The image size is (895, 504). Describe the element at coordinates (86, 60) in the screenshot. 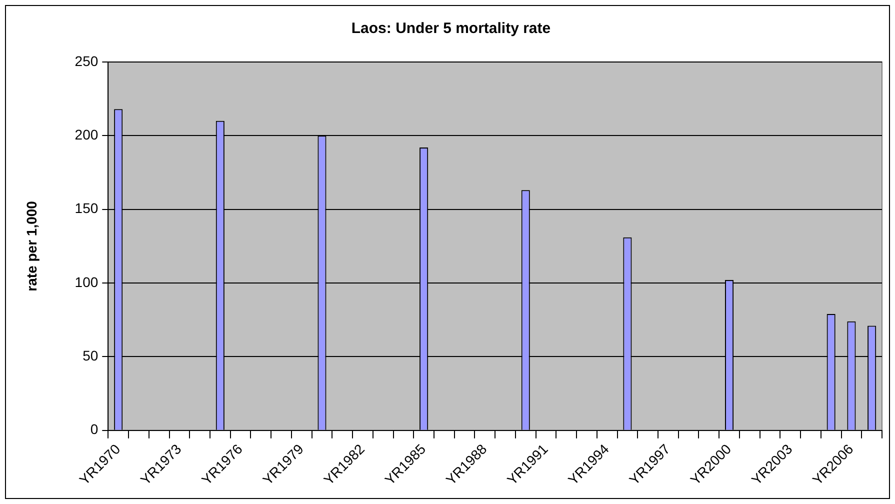

I see `y-tick-label: 250` at that location.